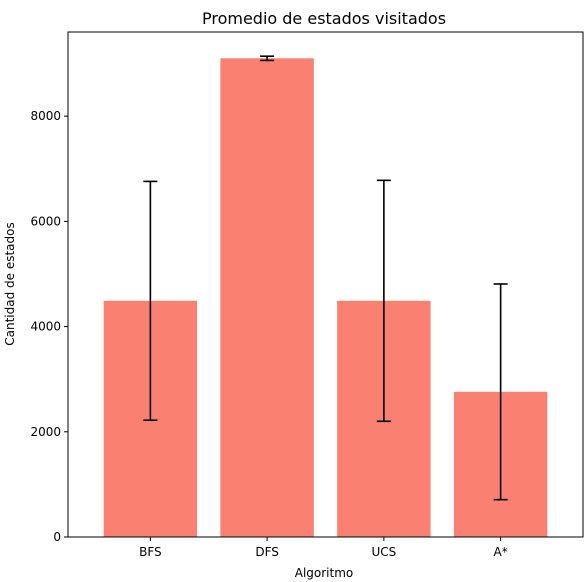 The image size is (588, 582). What do you see at coordinates (45, 116) in the screenshot?
I see `y-tick-label: 8000` at bounding box center [45, 116].